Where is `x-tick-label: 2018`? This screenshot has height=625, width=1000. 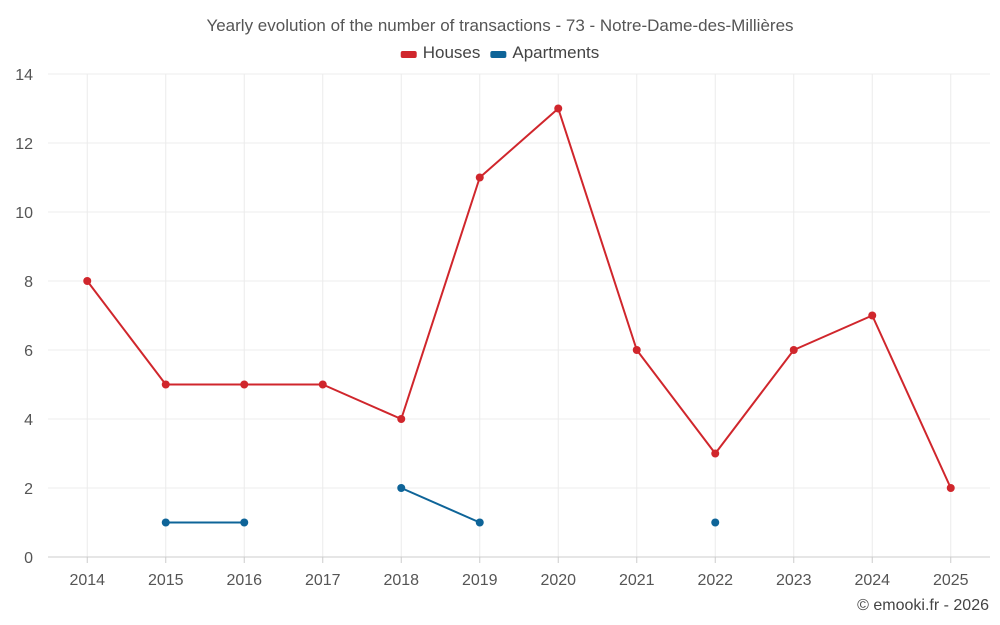
x-tick-label: 2018 is located at coordinates (401, 580).